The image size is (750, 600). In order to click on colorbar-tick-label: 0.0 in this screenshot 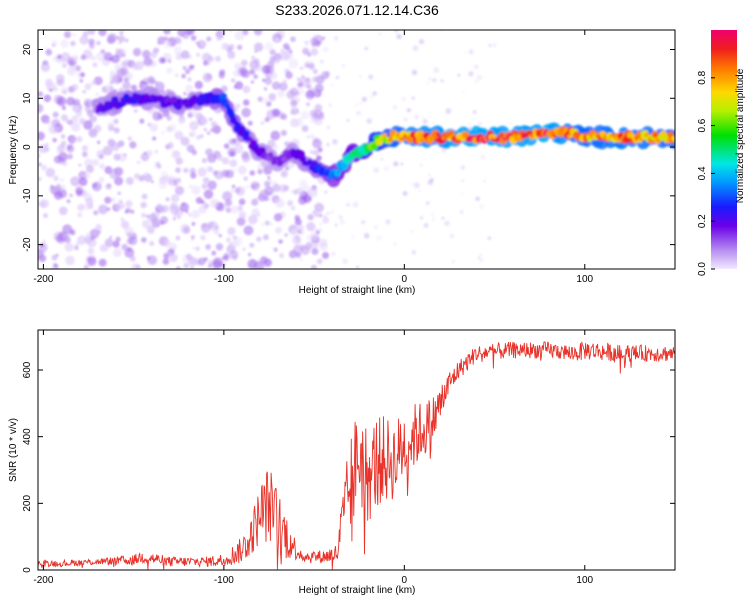, I will do `click(702, 269)`.